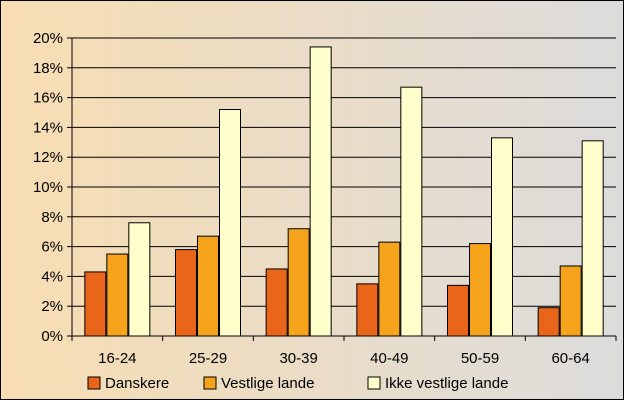 Image resolution: width=624 pixels, height=400 pixels. What do you see at coordinates (48, 68) in the screenshot?
I see `y-tick-label: 18%` at bounding box center [48, 68].